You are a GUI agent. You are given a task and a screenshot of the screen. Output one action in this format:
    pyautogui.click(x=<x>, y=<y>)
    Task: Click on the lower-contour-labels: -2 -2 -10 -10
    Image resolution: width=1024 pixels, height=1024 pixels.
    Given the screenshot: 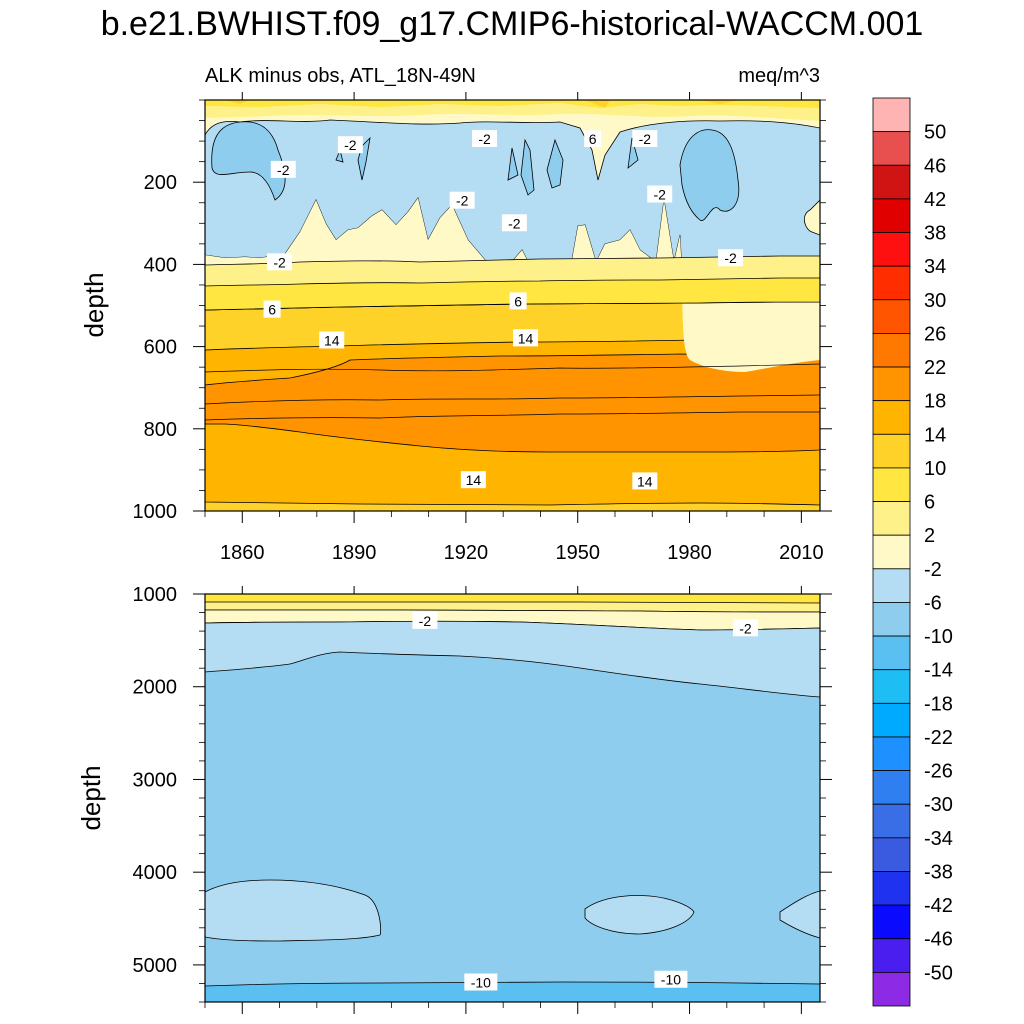 What is the action you would take?
    pyautogui.click(x=585, y=801)
    